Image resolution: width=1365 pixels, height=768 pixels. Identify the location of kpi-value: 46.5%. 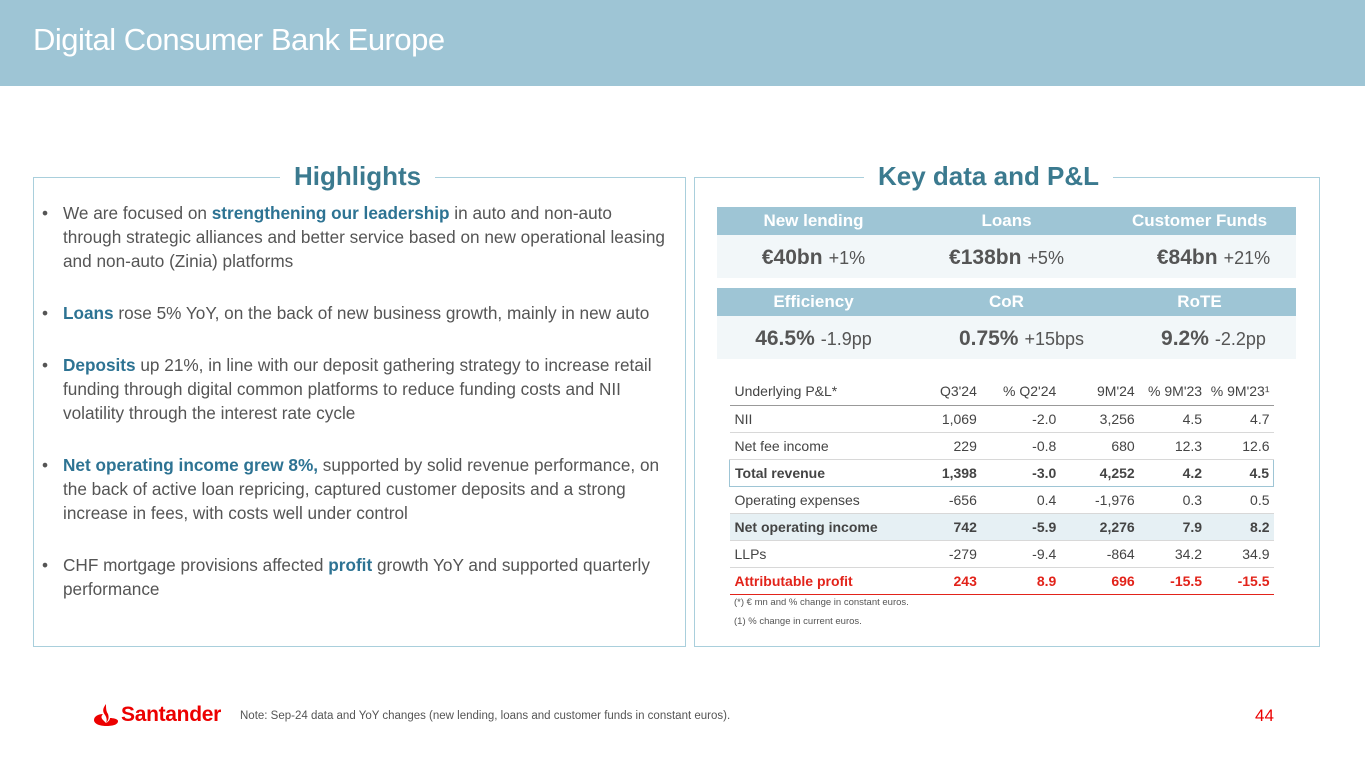
(785, 338).